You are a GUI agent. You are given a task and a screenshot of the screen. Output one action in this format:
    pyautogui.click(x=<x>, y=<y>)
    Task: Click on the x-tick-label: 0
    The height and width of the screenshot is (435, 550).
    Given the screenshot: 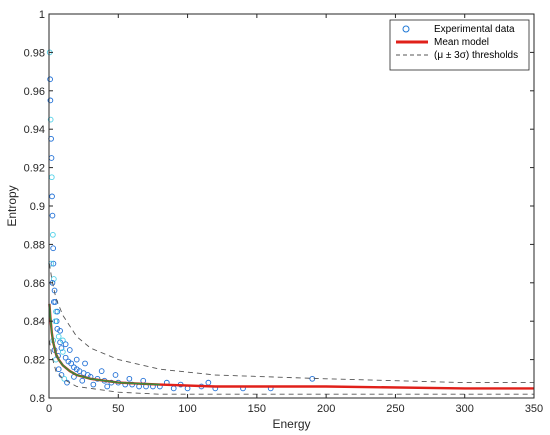 What is the action you would take?
    pyautogui.click(x=49, y=409)
    